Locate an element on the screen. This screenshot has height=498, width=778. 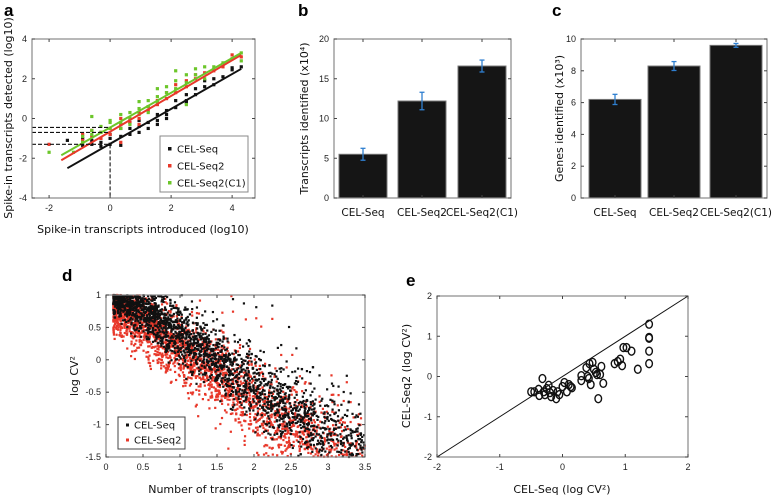
bar-cel-seq2 is located at coordinates (422, 149).